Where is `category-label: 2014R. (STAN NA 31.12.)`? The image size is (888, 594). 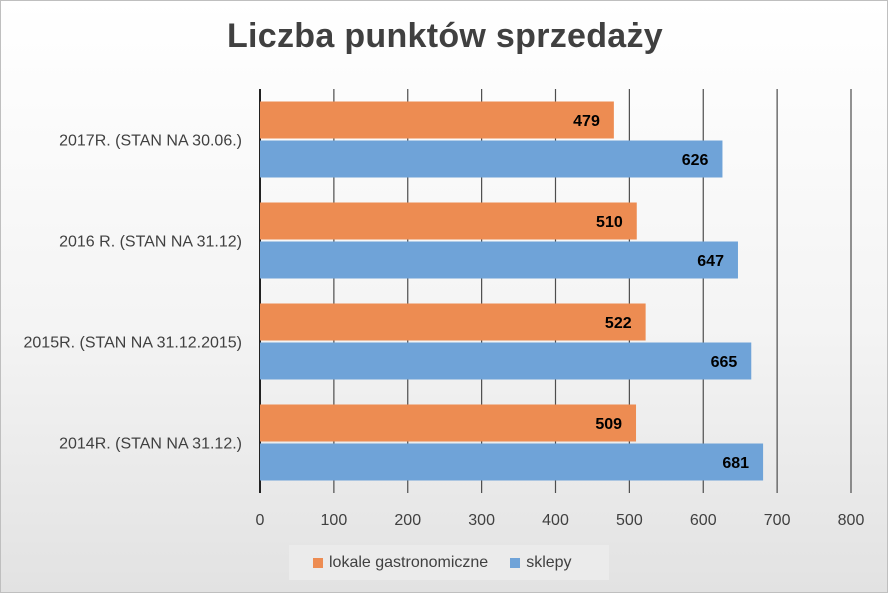 category-label: 2014R. (STAN NA 31.12.) is located at coordinates (150, 444).